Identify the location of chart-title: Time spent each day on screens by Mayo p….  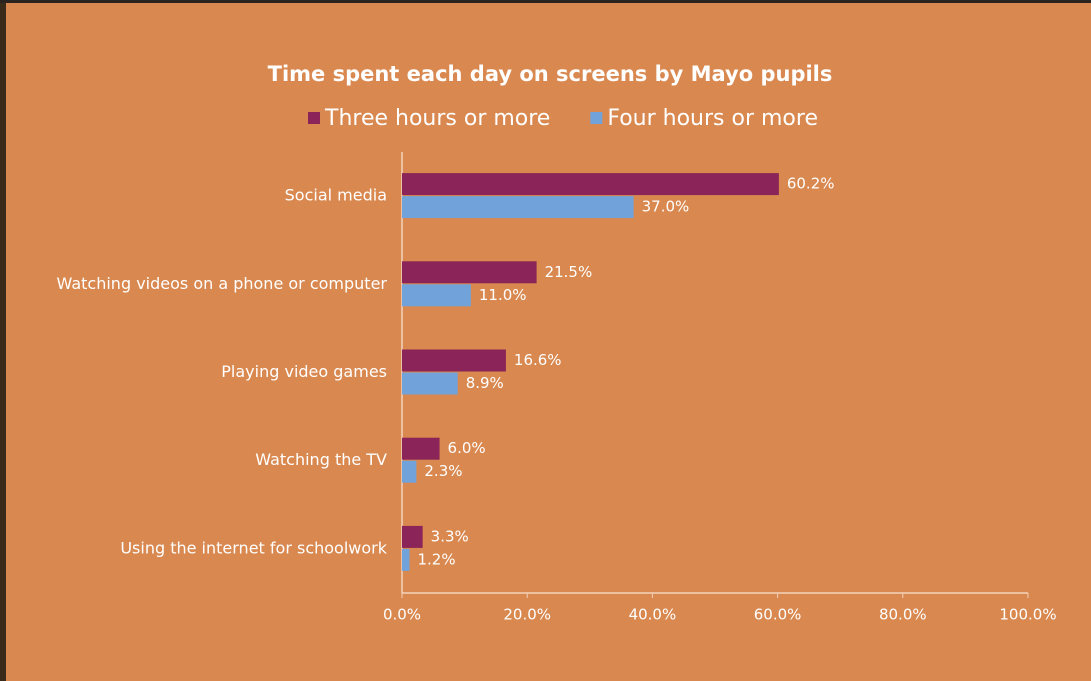
(550, 74).